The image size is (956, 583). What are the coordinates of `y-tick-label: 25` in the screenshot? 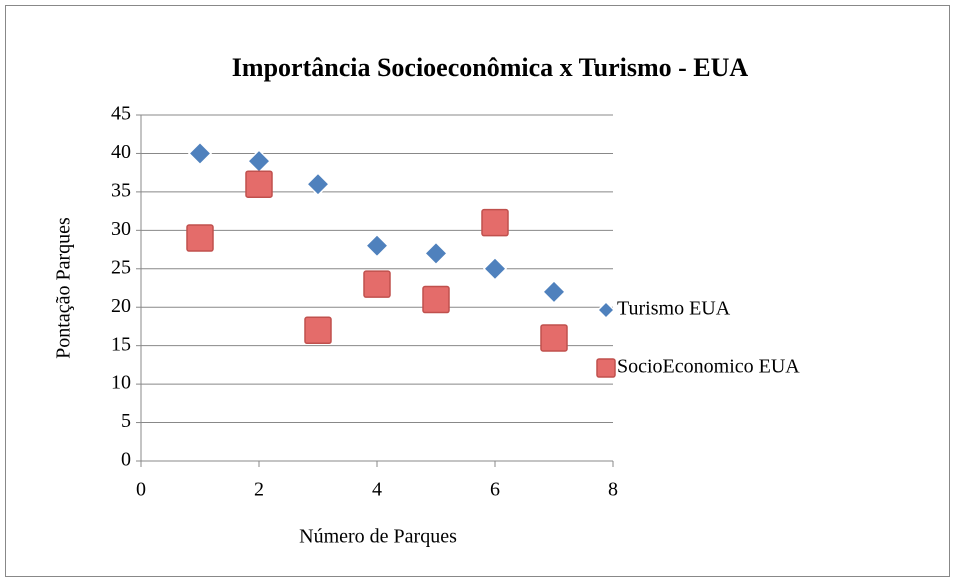 It's located at (121, 267).